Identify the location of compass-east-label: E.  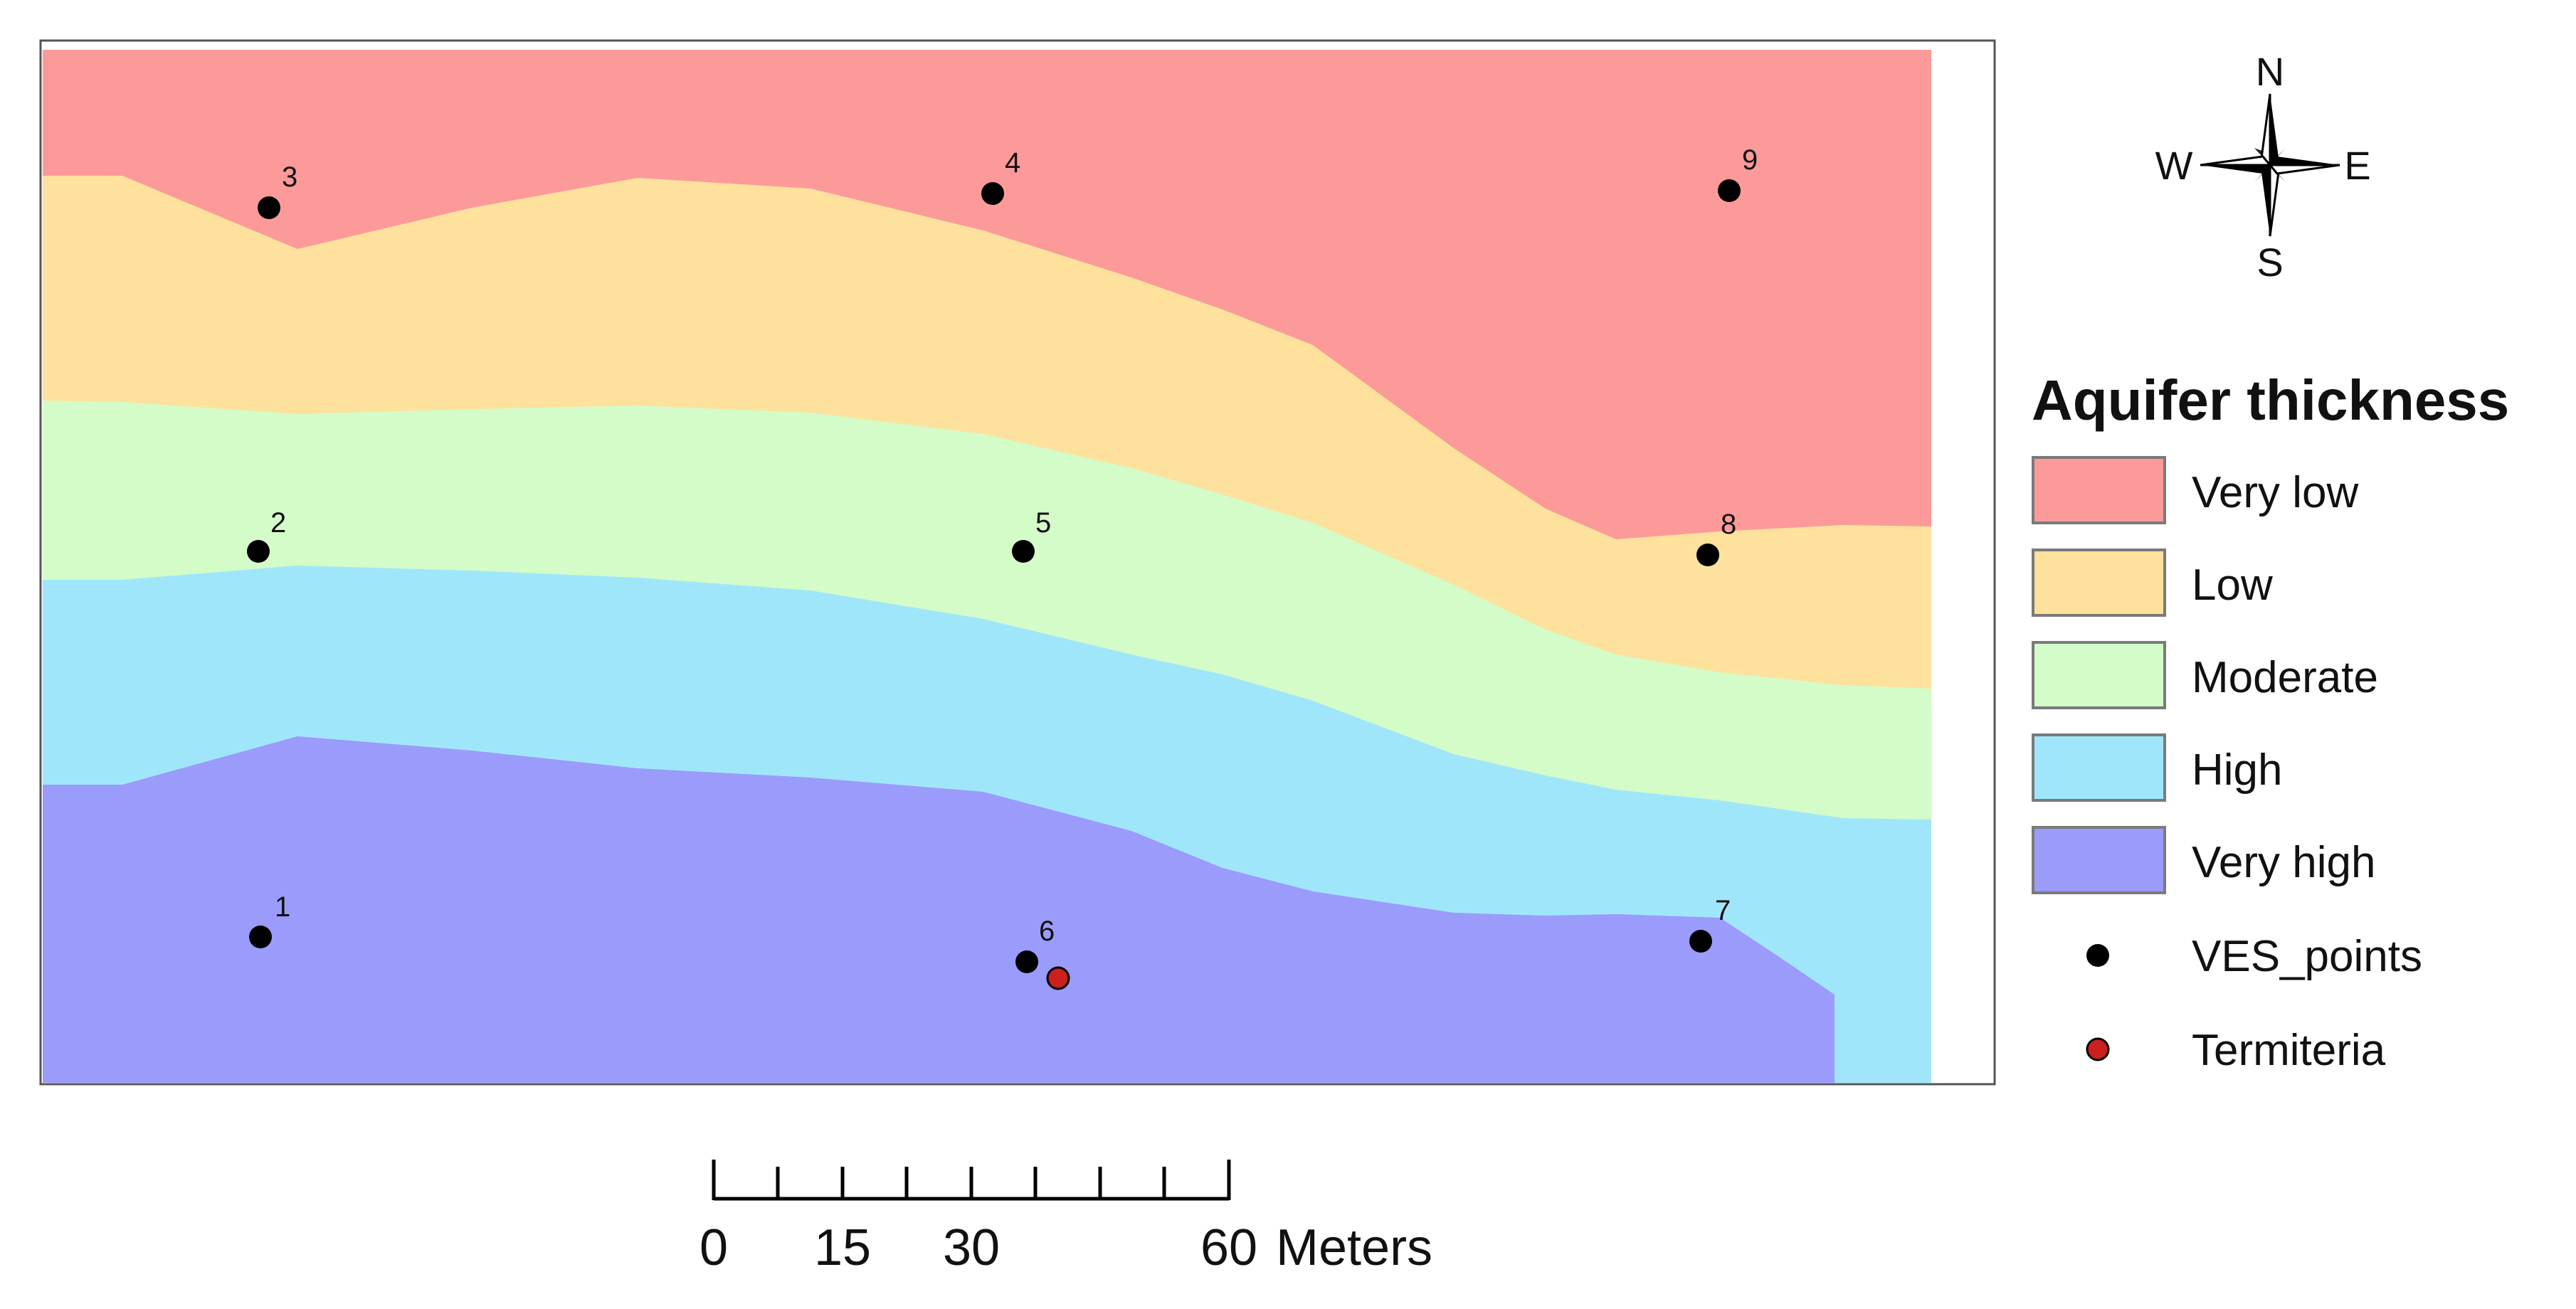
(2357, 165).